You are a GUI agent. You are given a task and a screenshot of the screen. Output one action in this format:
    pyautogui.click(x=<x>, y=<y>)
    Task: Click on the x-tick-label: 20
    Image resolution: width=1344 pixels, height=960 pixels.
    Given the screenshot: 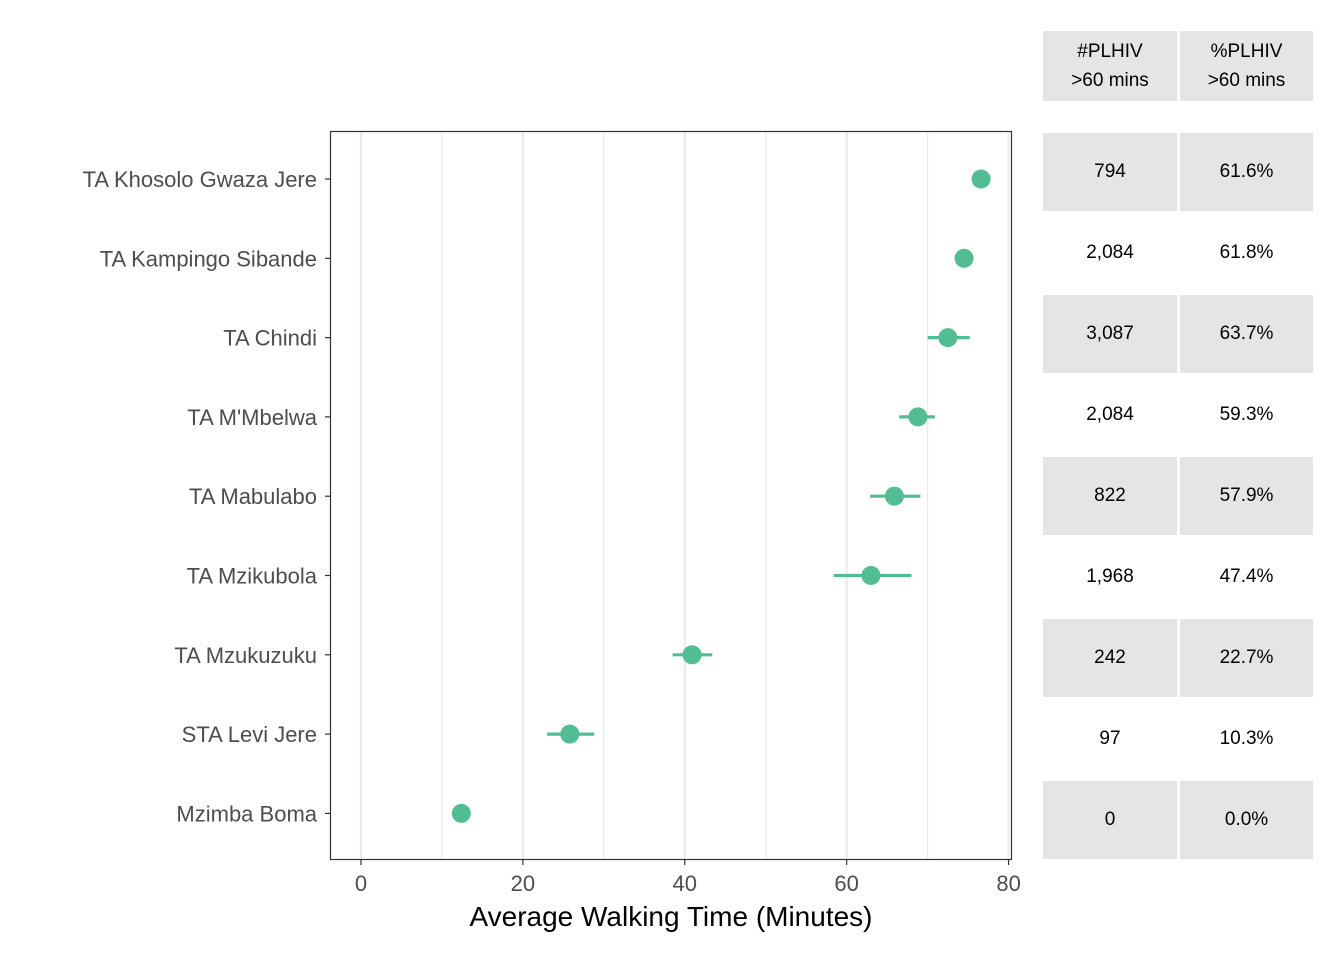 What is the action you would take?
    pyautogui.click(x=523, y=883)
    